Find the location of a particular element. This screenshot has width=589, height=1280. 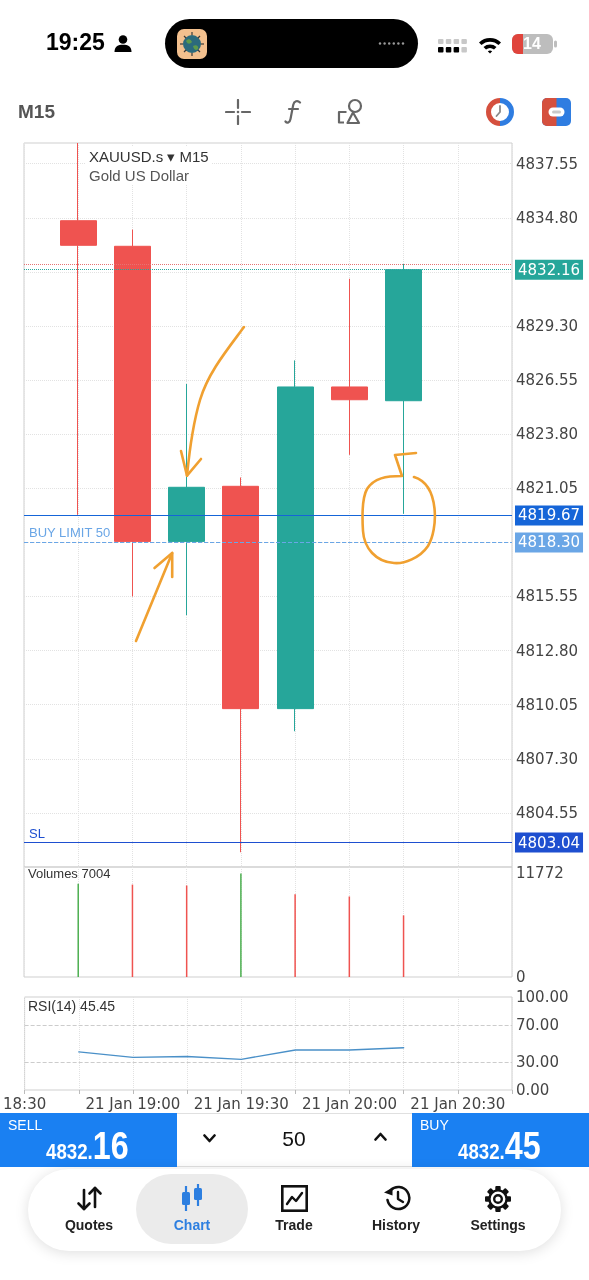

x-tick-label: 21 Jan 19:00 is located at coordinates (133, 1103).